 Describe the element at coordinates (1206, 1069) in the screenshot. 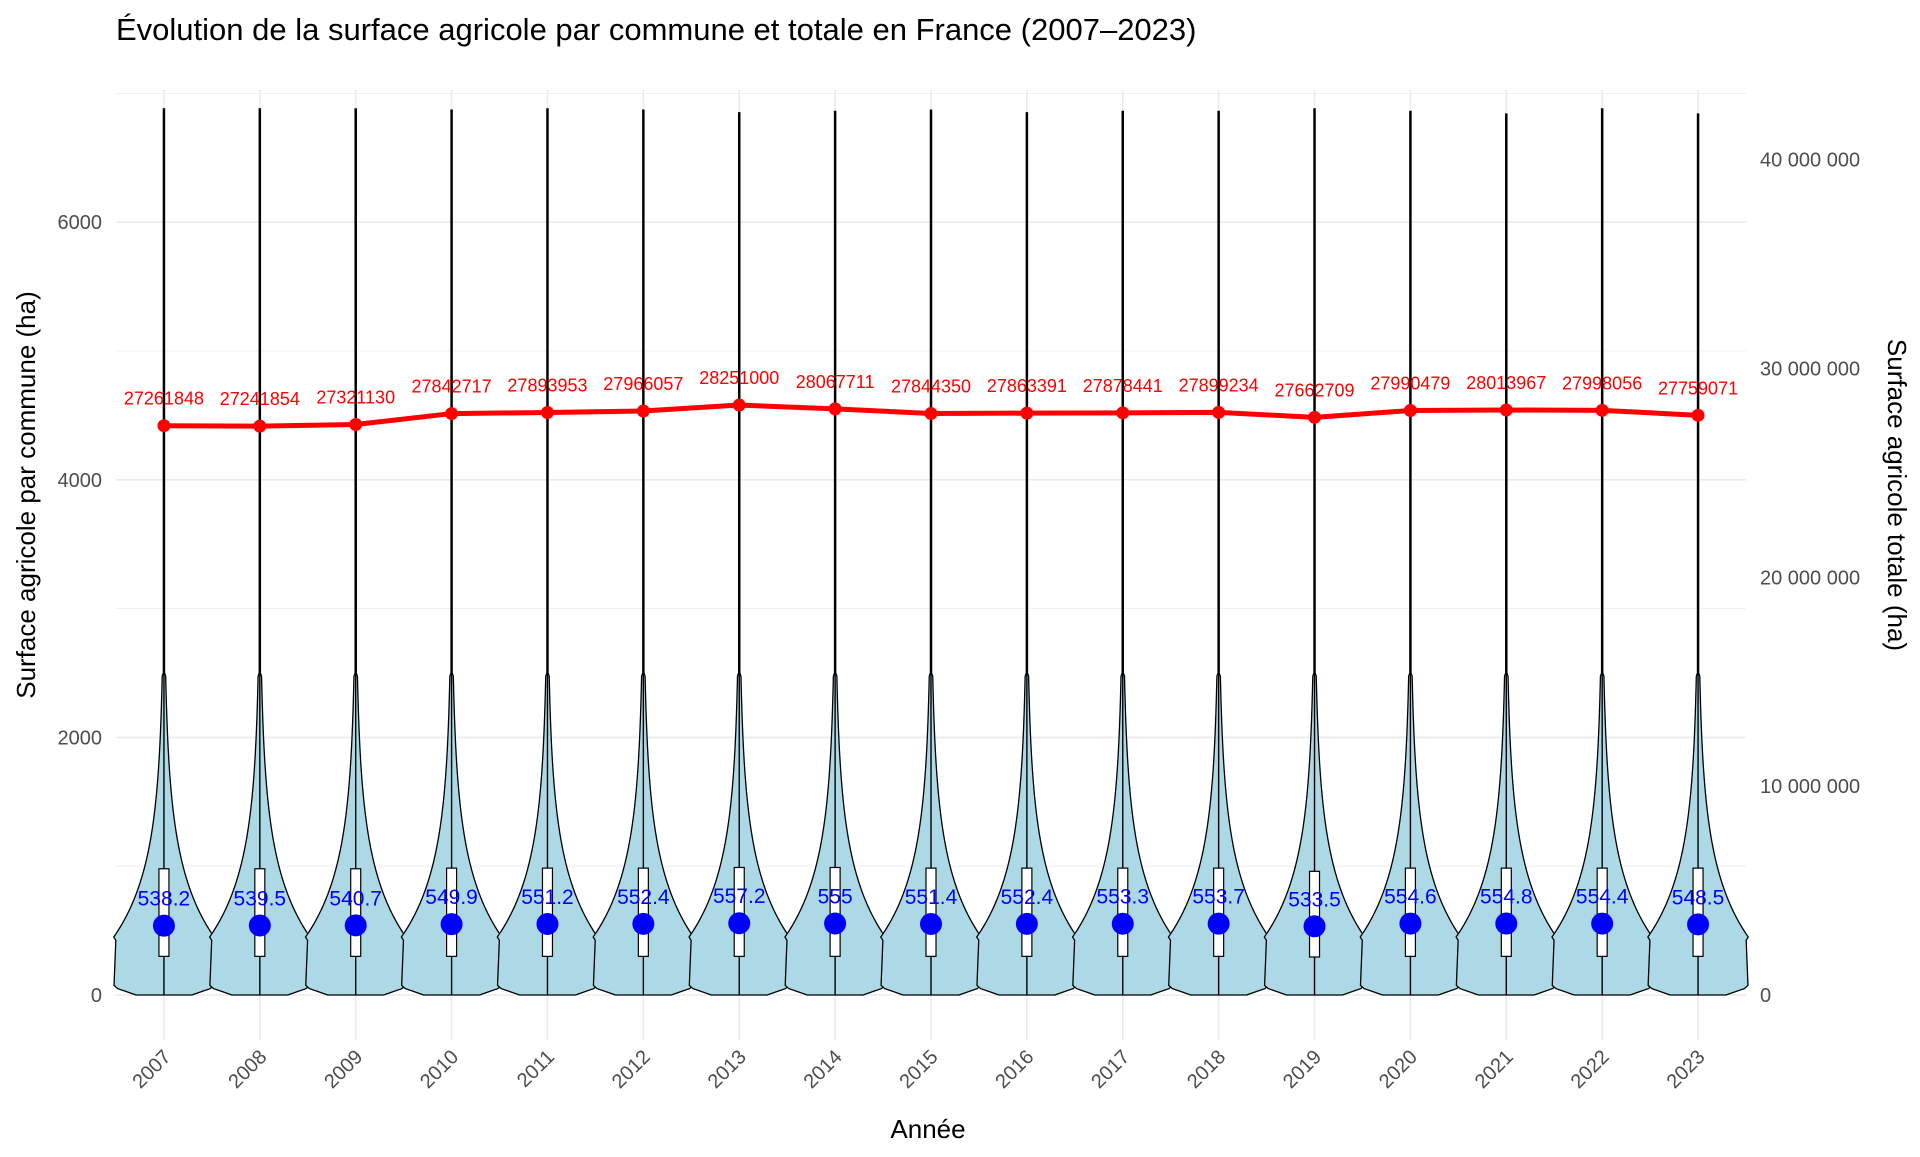

I see `x-tick-label: 2018` at that location.